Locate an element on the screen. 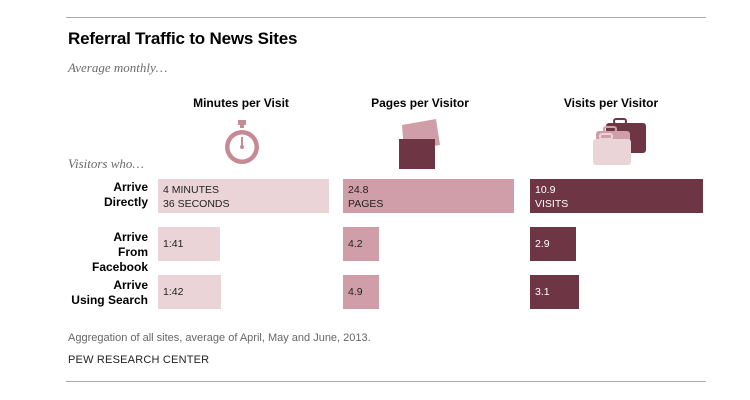 The width and height of the screenshot is (750, 400). bar-minutes-search: 1:42 is located at coordinates (189, 292).